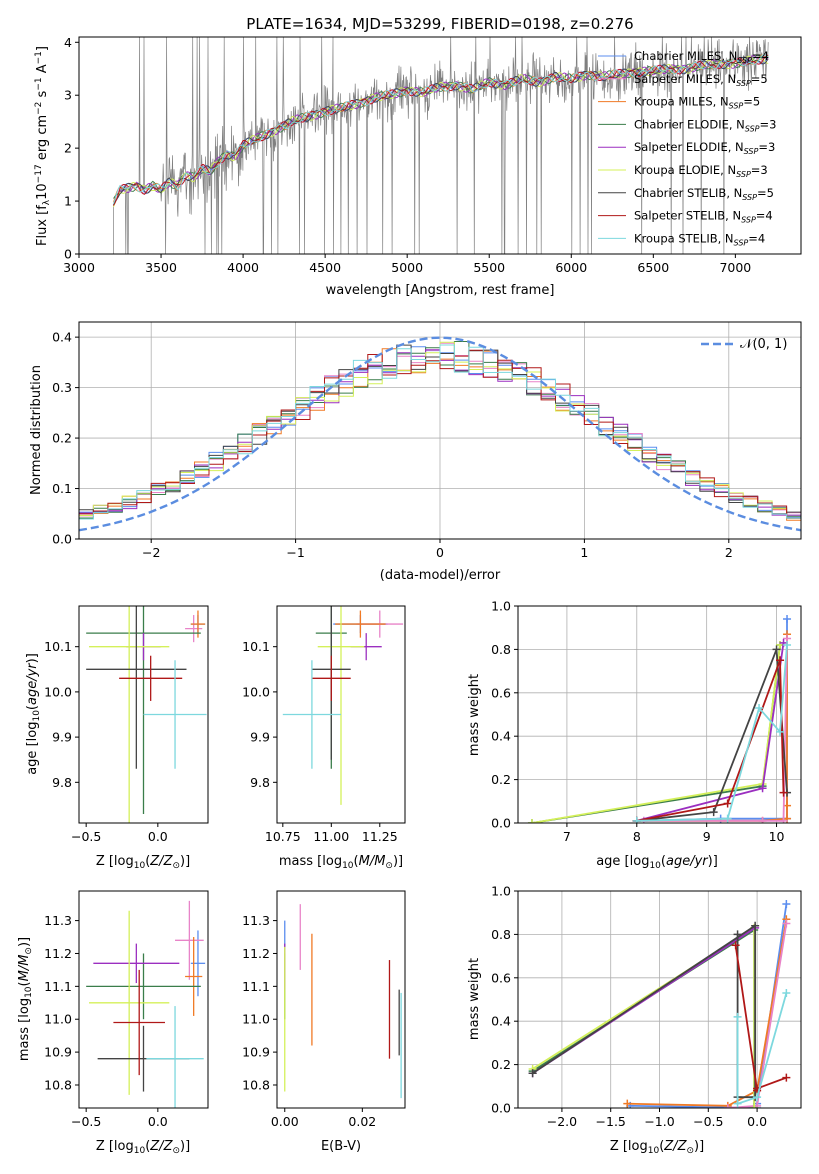 The height and width of the screenshot is (1174, 819). Describe the element at coordinates (380, 836) in the screenshot. I see `x-tick-label: 11.25` at that location.